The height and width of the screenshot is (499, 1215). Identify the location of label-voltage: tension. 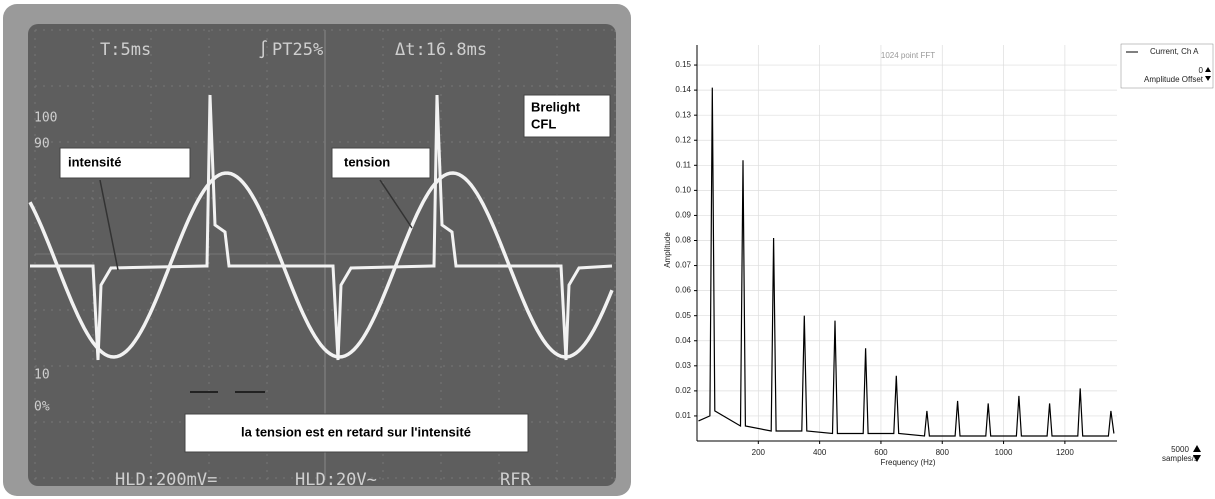
(367, 161).